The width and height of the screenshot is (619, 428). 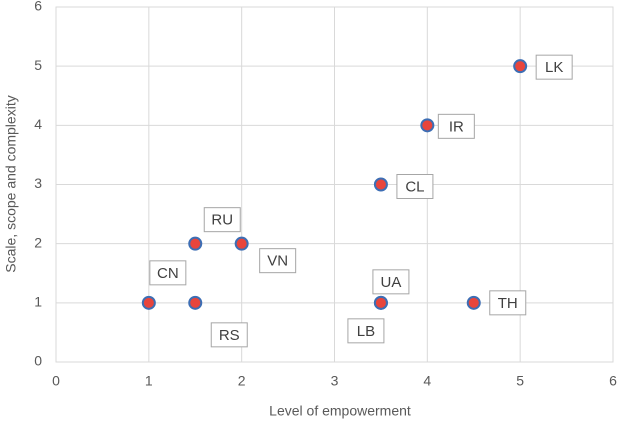 What do you see at coordinates (242, 381) in the screenshot?
I see `x-tick-label: 2` at bounding box center [242, 381].